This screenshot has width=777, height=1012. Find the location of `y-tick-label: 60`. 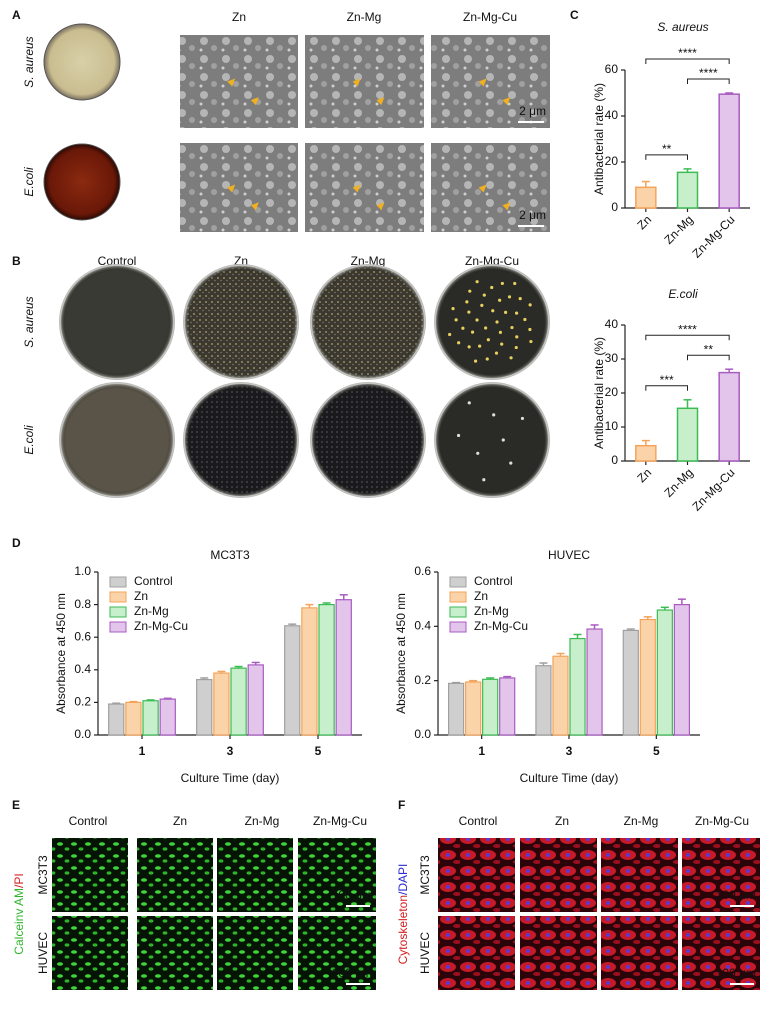

y-tick-label: 60 is located at coordinates (612, 69).